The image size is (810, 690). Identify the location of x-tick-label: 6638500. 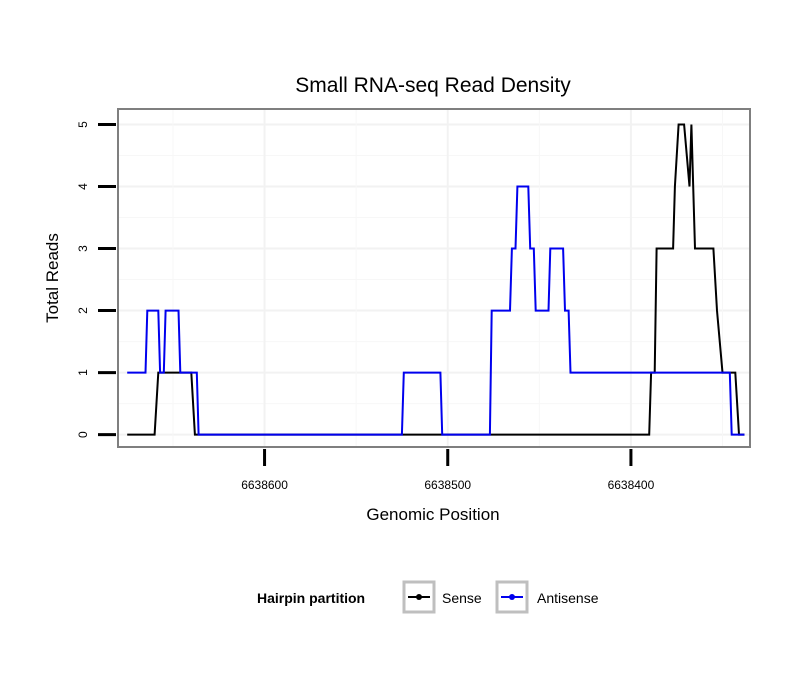
(447, 485).